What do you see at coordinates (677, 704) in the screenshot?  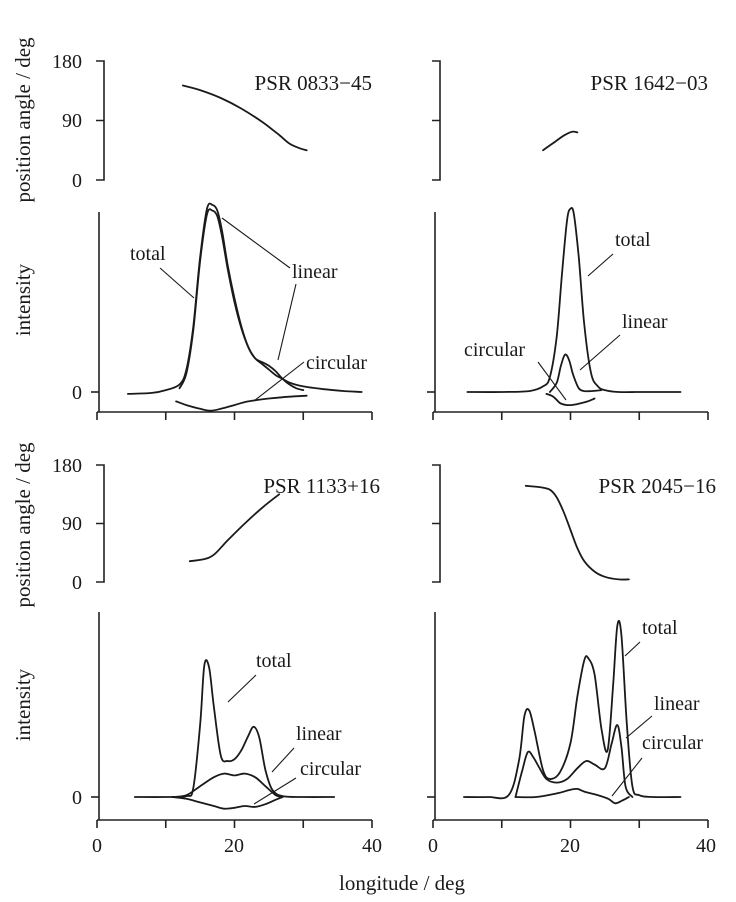 I see `annotation-linear-2045: linear` at bounding box center [677, 704].